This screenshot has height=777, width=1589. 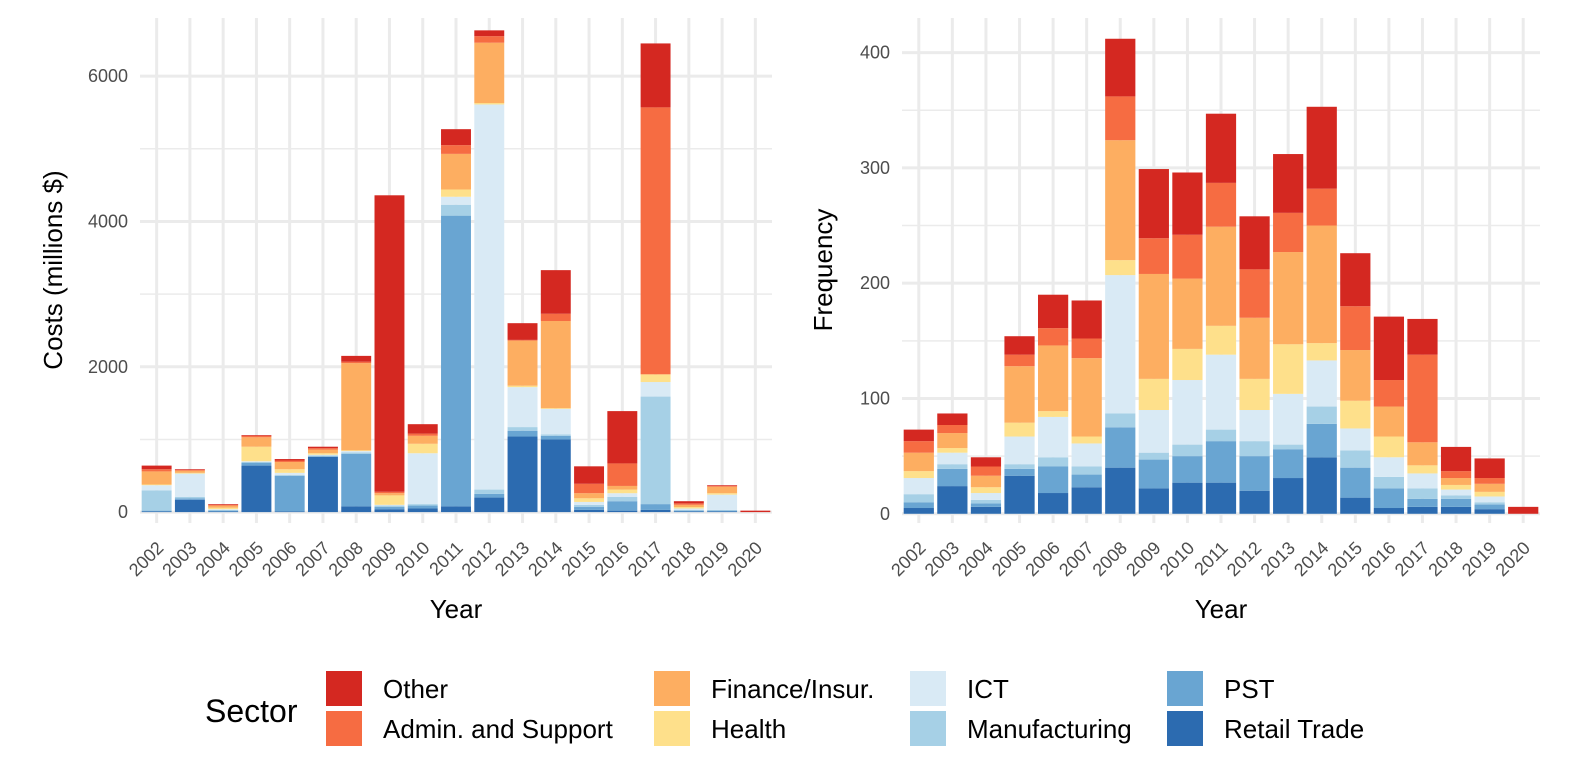 What do you see at coordinates (1187, 450) in the screenshot?
I see `bar-segment-manufacturing-2010` at bounding box center [1187, 450].